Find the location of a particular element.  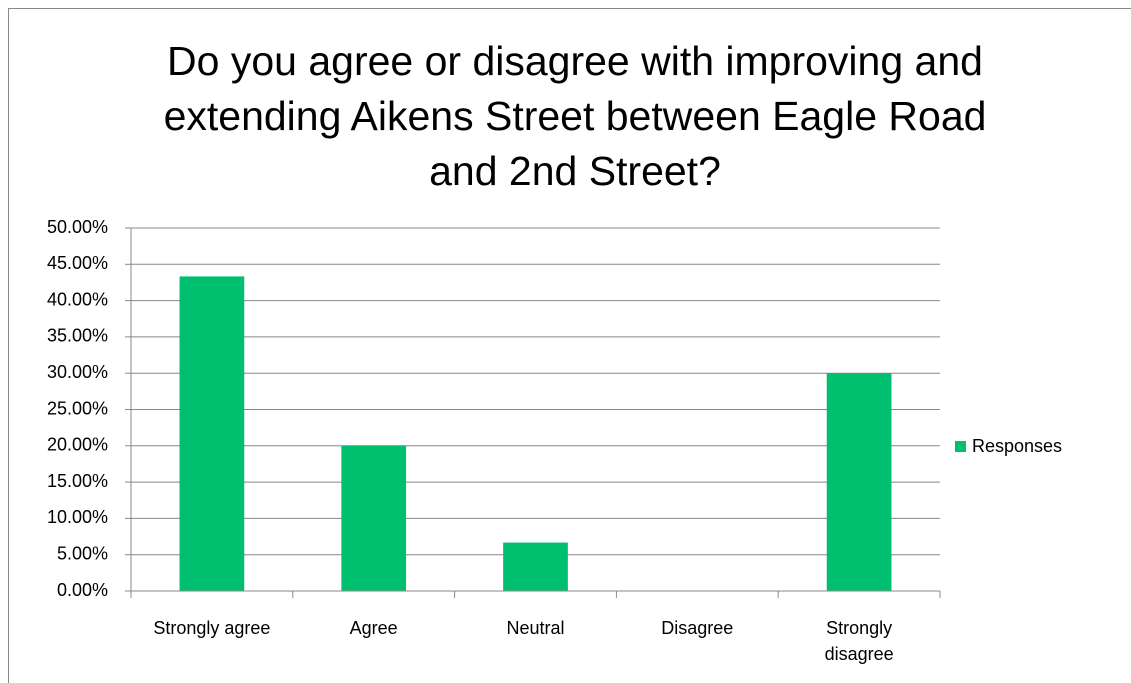

y-tick-label: 30.00% is located at coordinates (77, 372).